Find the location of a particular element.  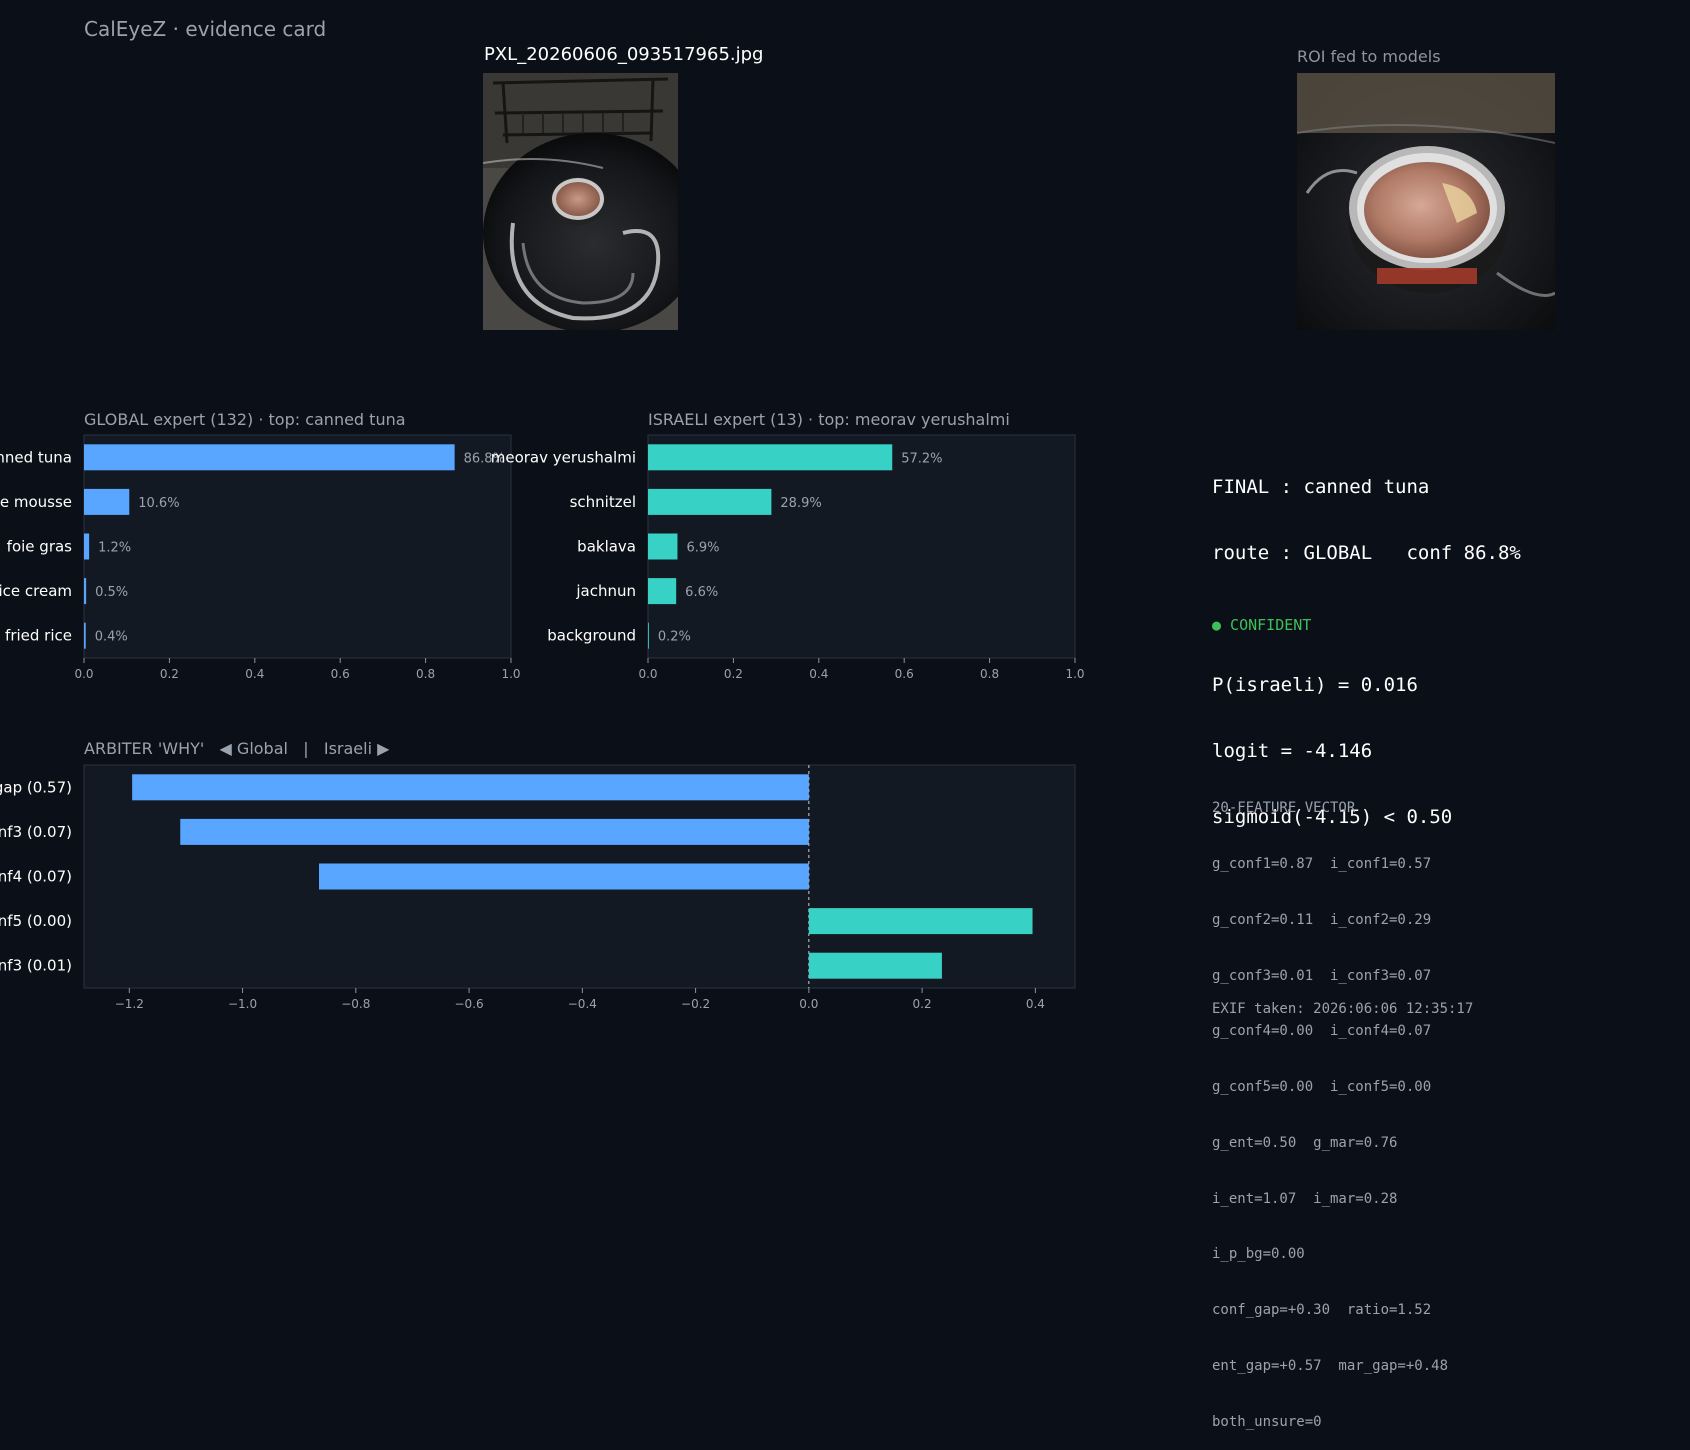

category-label: ent_gap (0.57) is located at coordinates (36, 787).